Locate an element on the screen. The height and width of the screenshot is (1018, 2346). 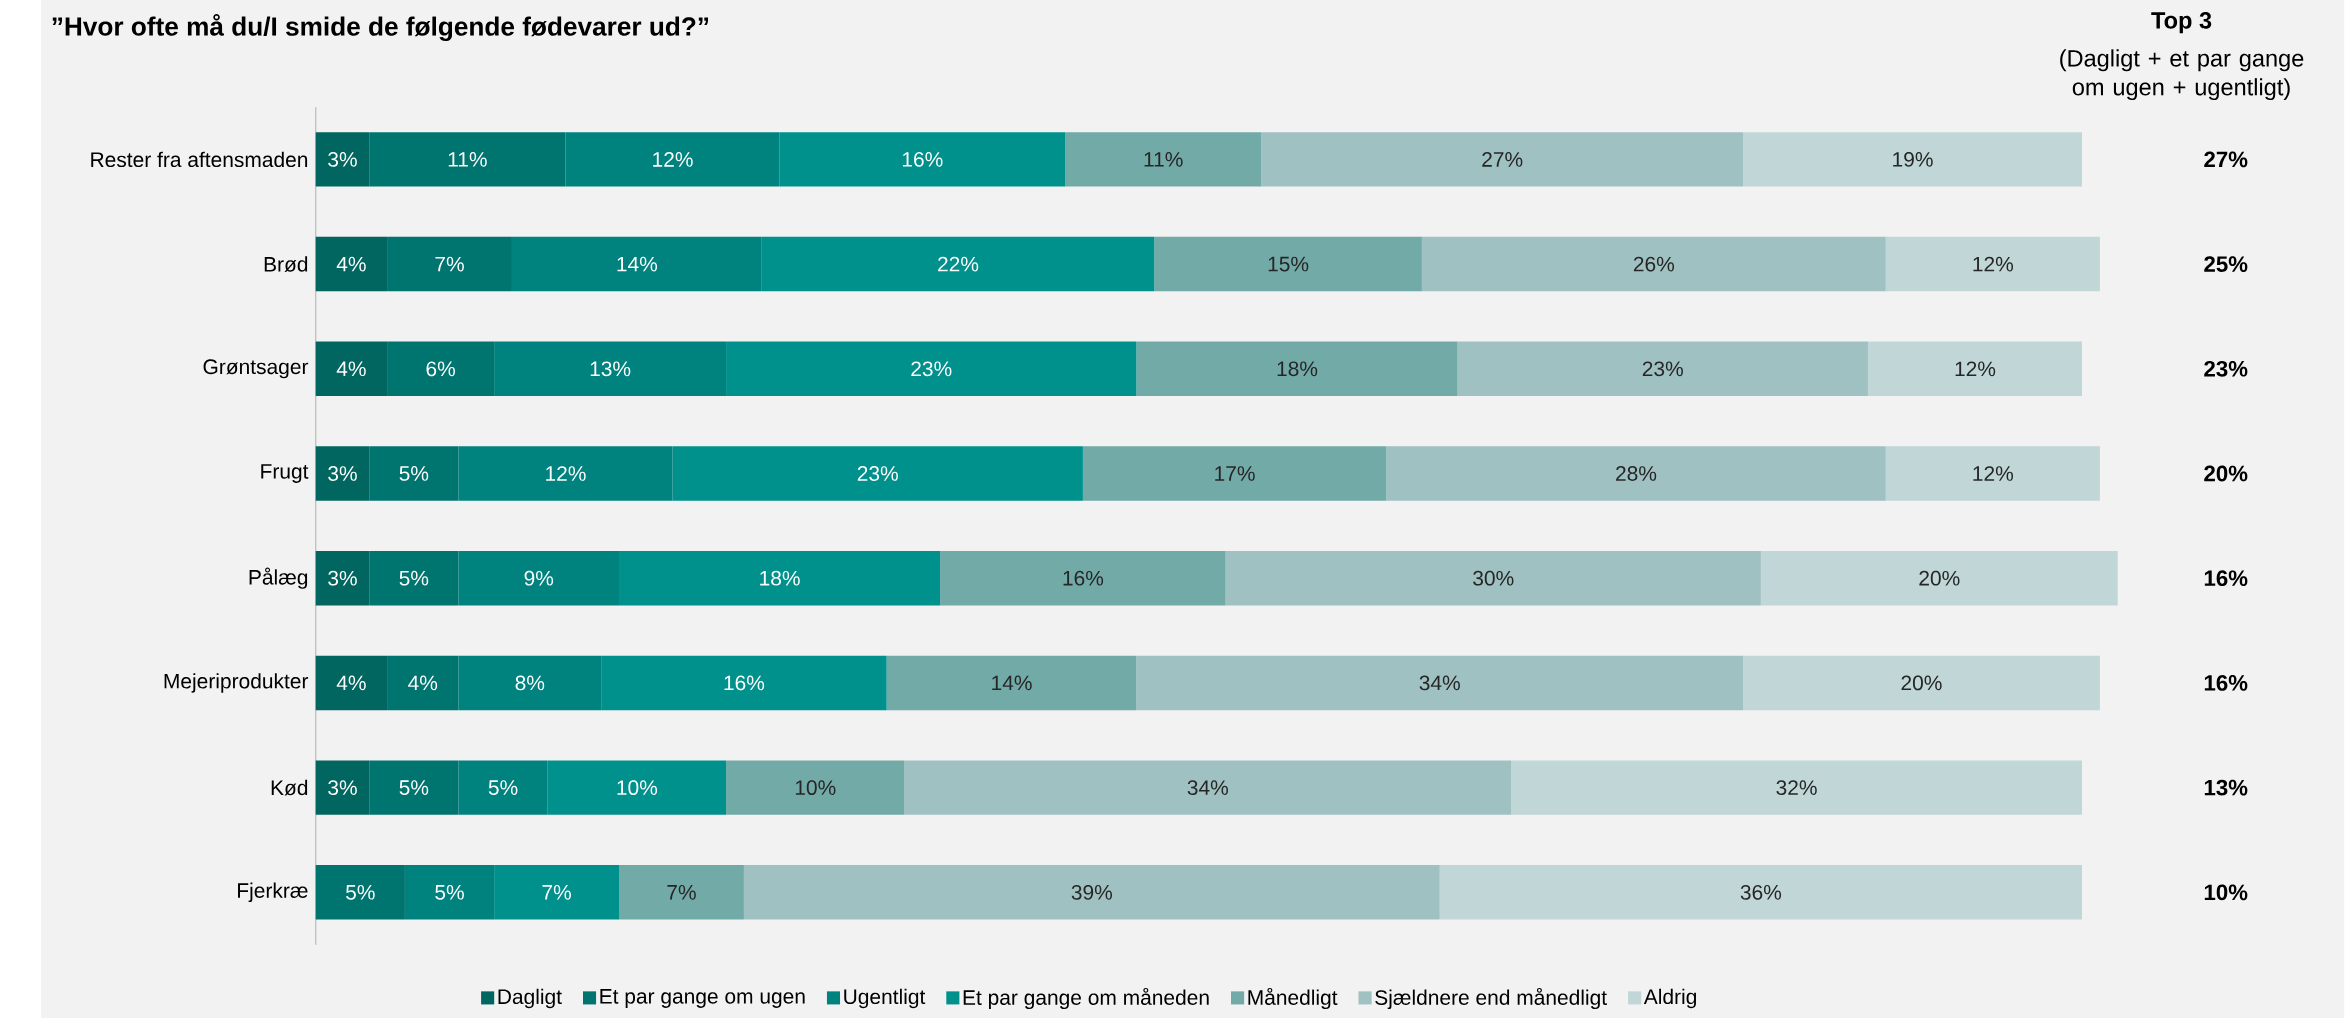
data-label: 15% is located at coordinates (1288, 264).